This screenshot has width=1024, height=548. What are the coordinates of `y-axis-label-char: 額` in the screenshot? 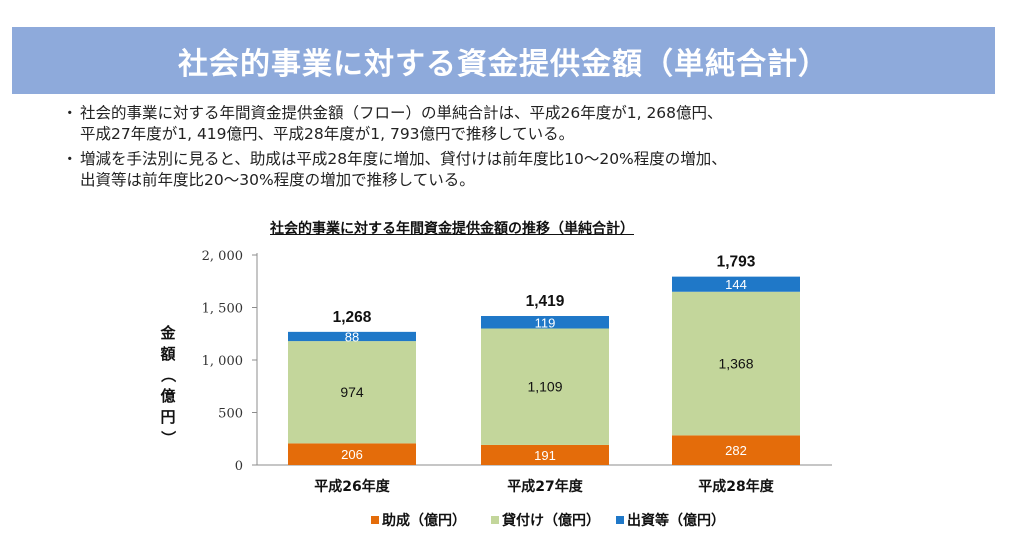 It's located at (167, 354).